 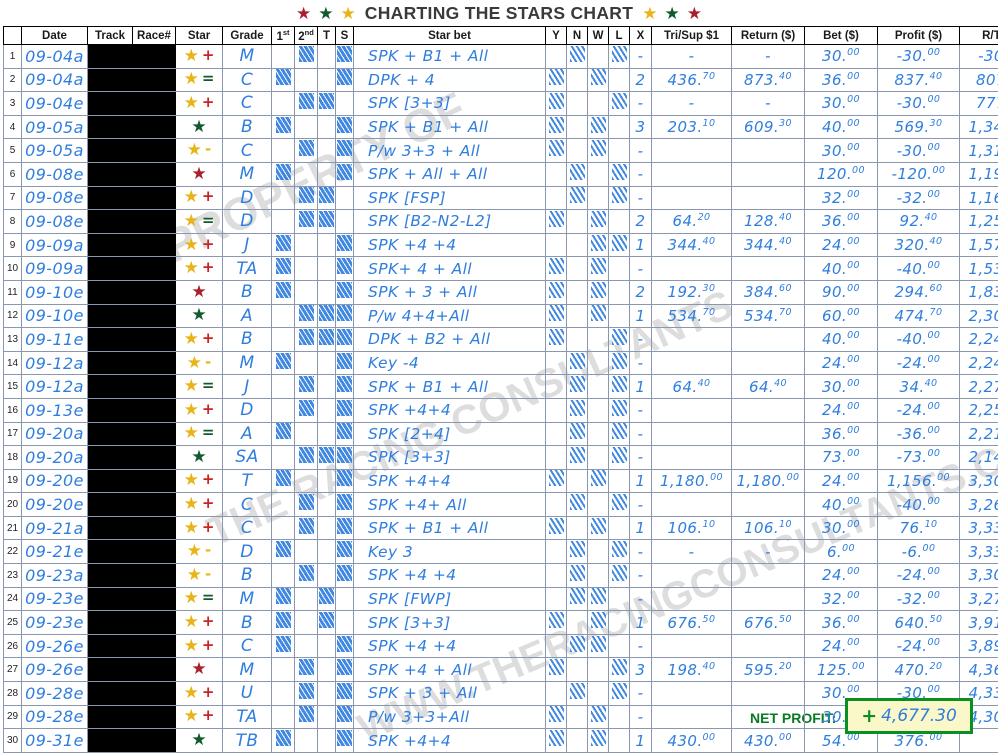 I want to click on star-rating-cell: ★-, so click(x=199, y=151).